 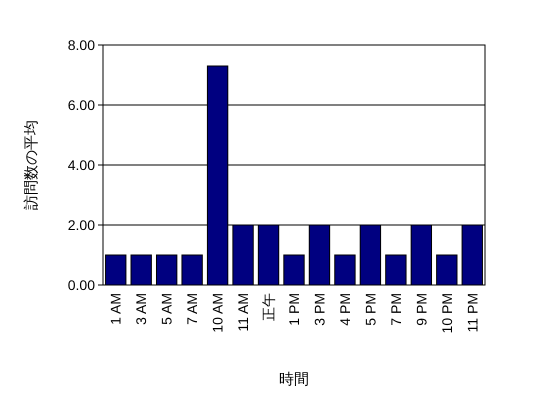 What do you see at coordinates (319, 309) in the screenshot?
I see `x-tick-label: 3 PM` at bounding box center [319, 309].